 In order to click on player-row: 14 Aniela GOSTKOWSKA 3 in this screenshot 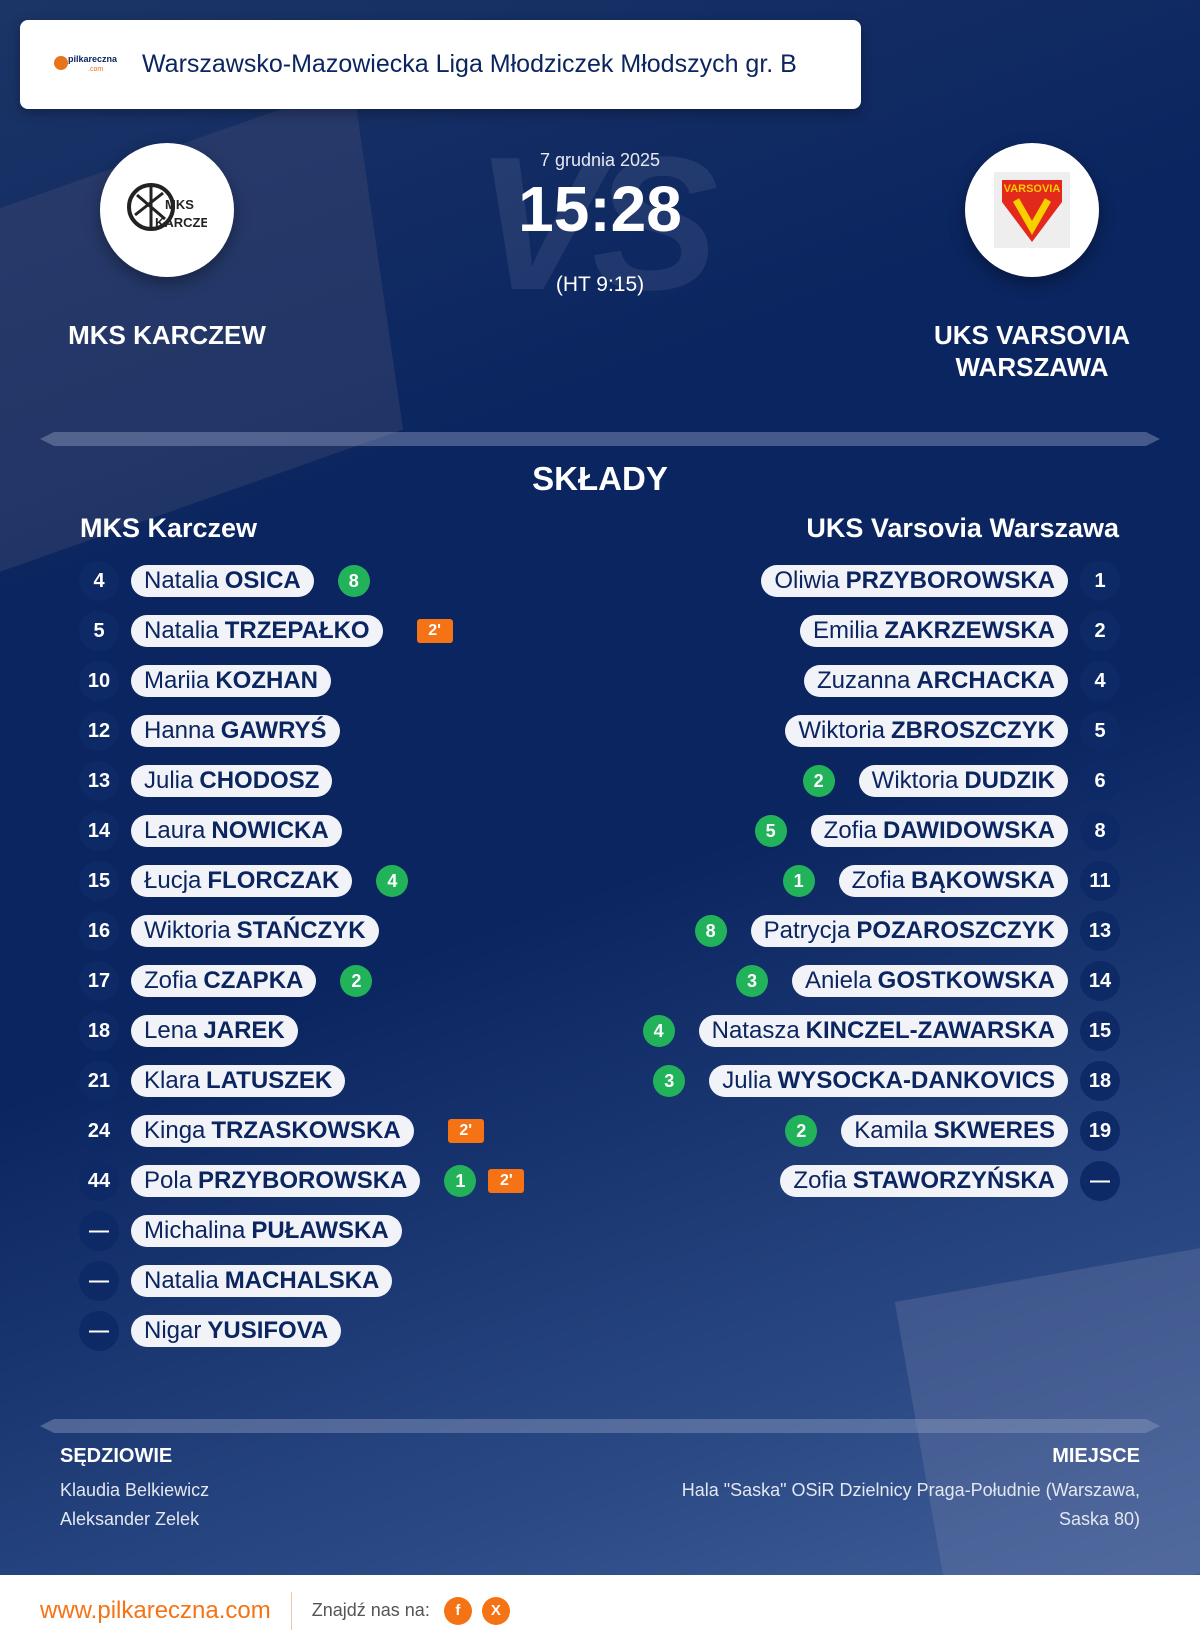, I will do `click(881, 981)`.